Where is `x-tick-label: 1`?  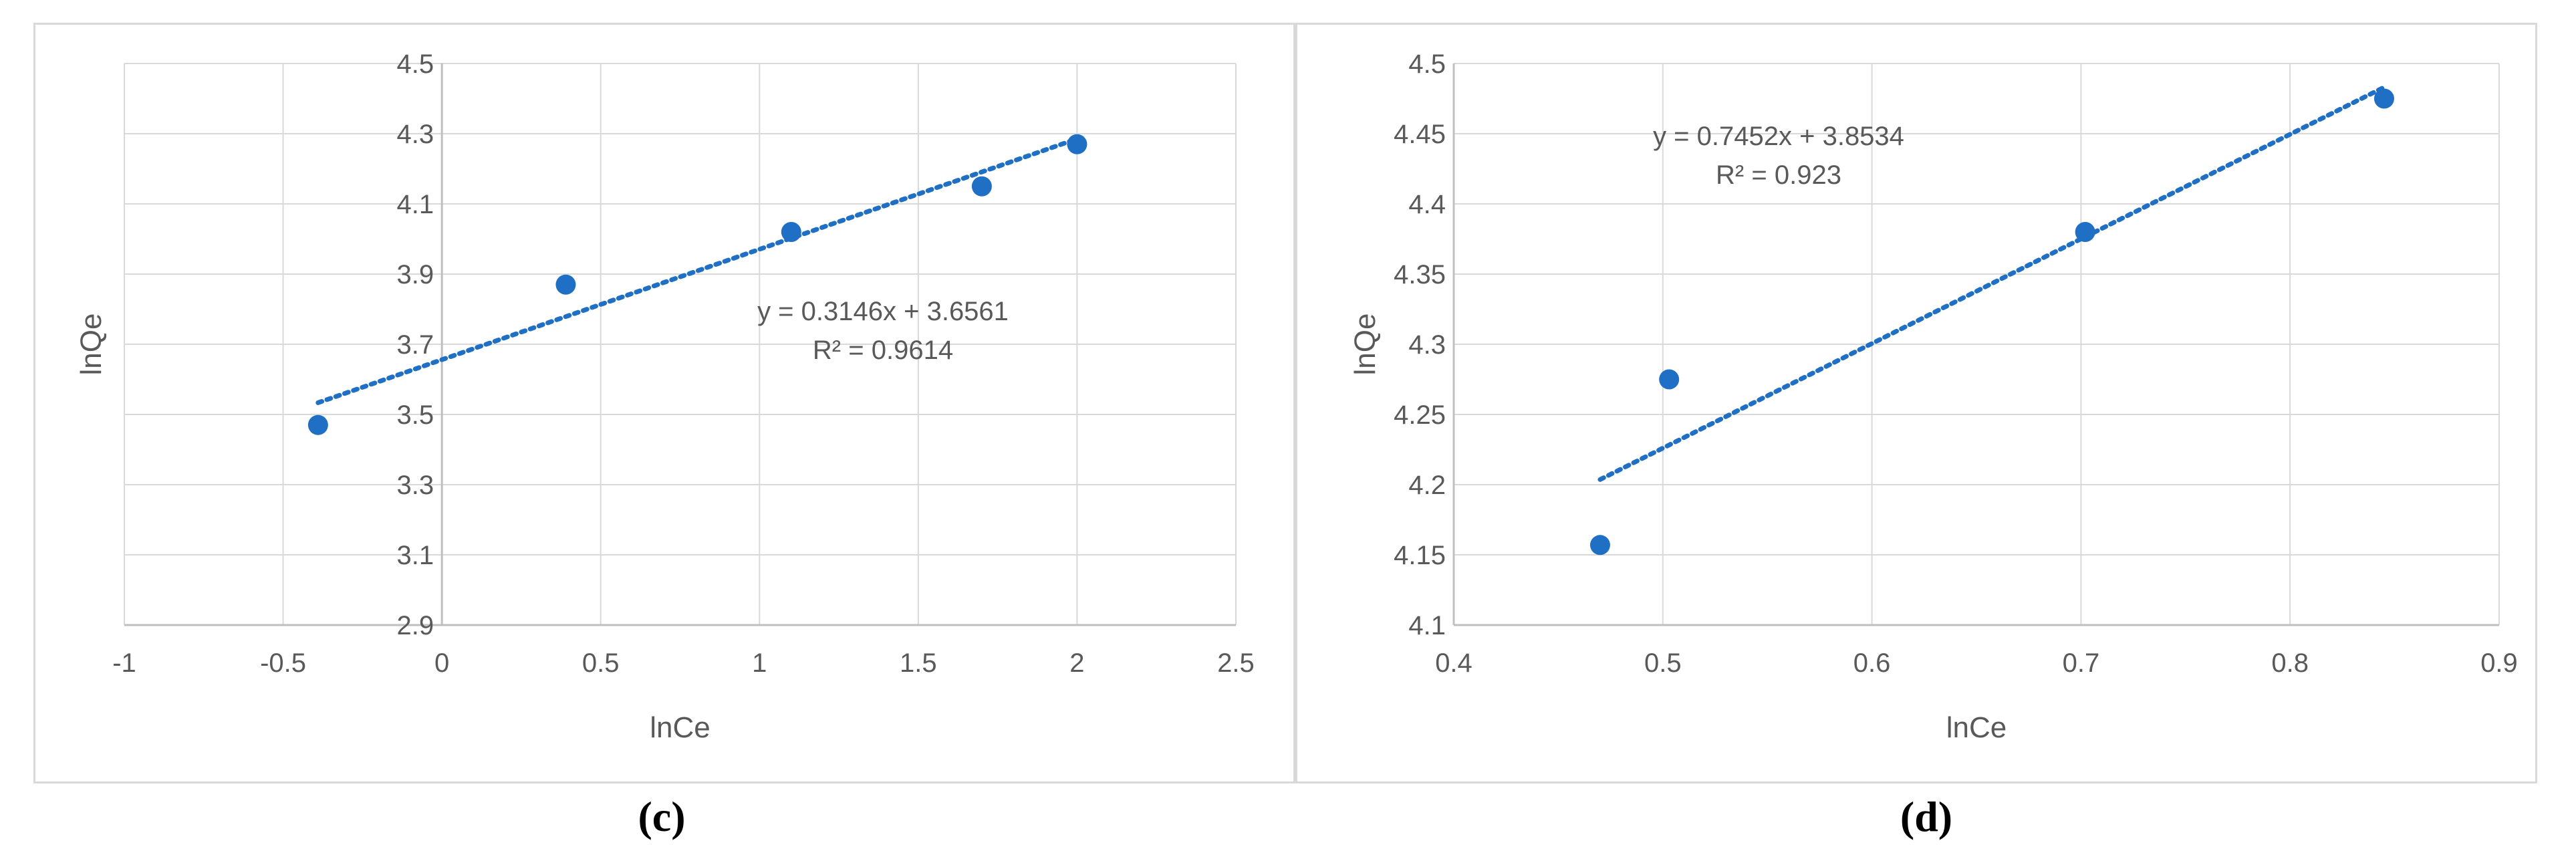
x-tick-label: 1 is located at coordinates (760, 663).